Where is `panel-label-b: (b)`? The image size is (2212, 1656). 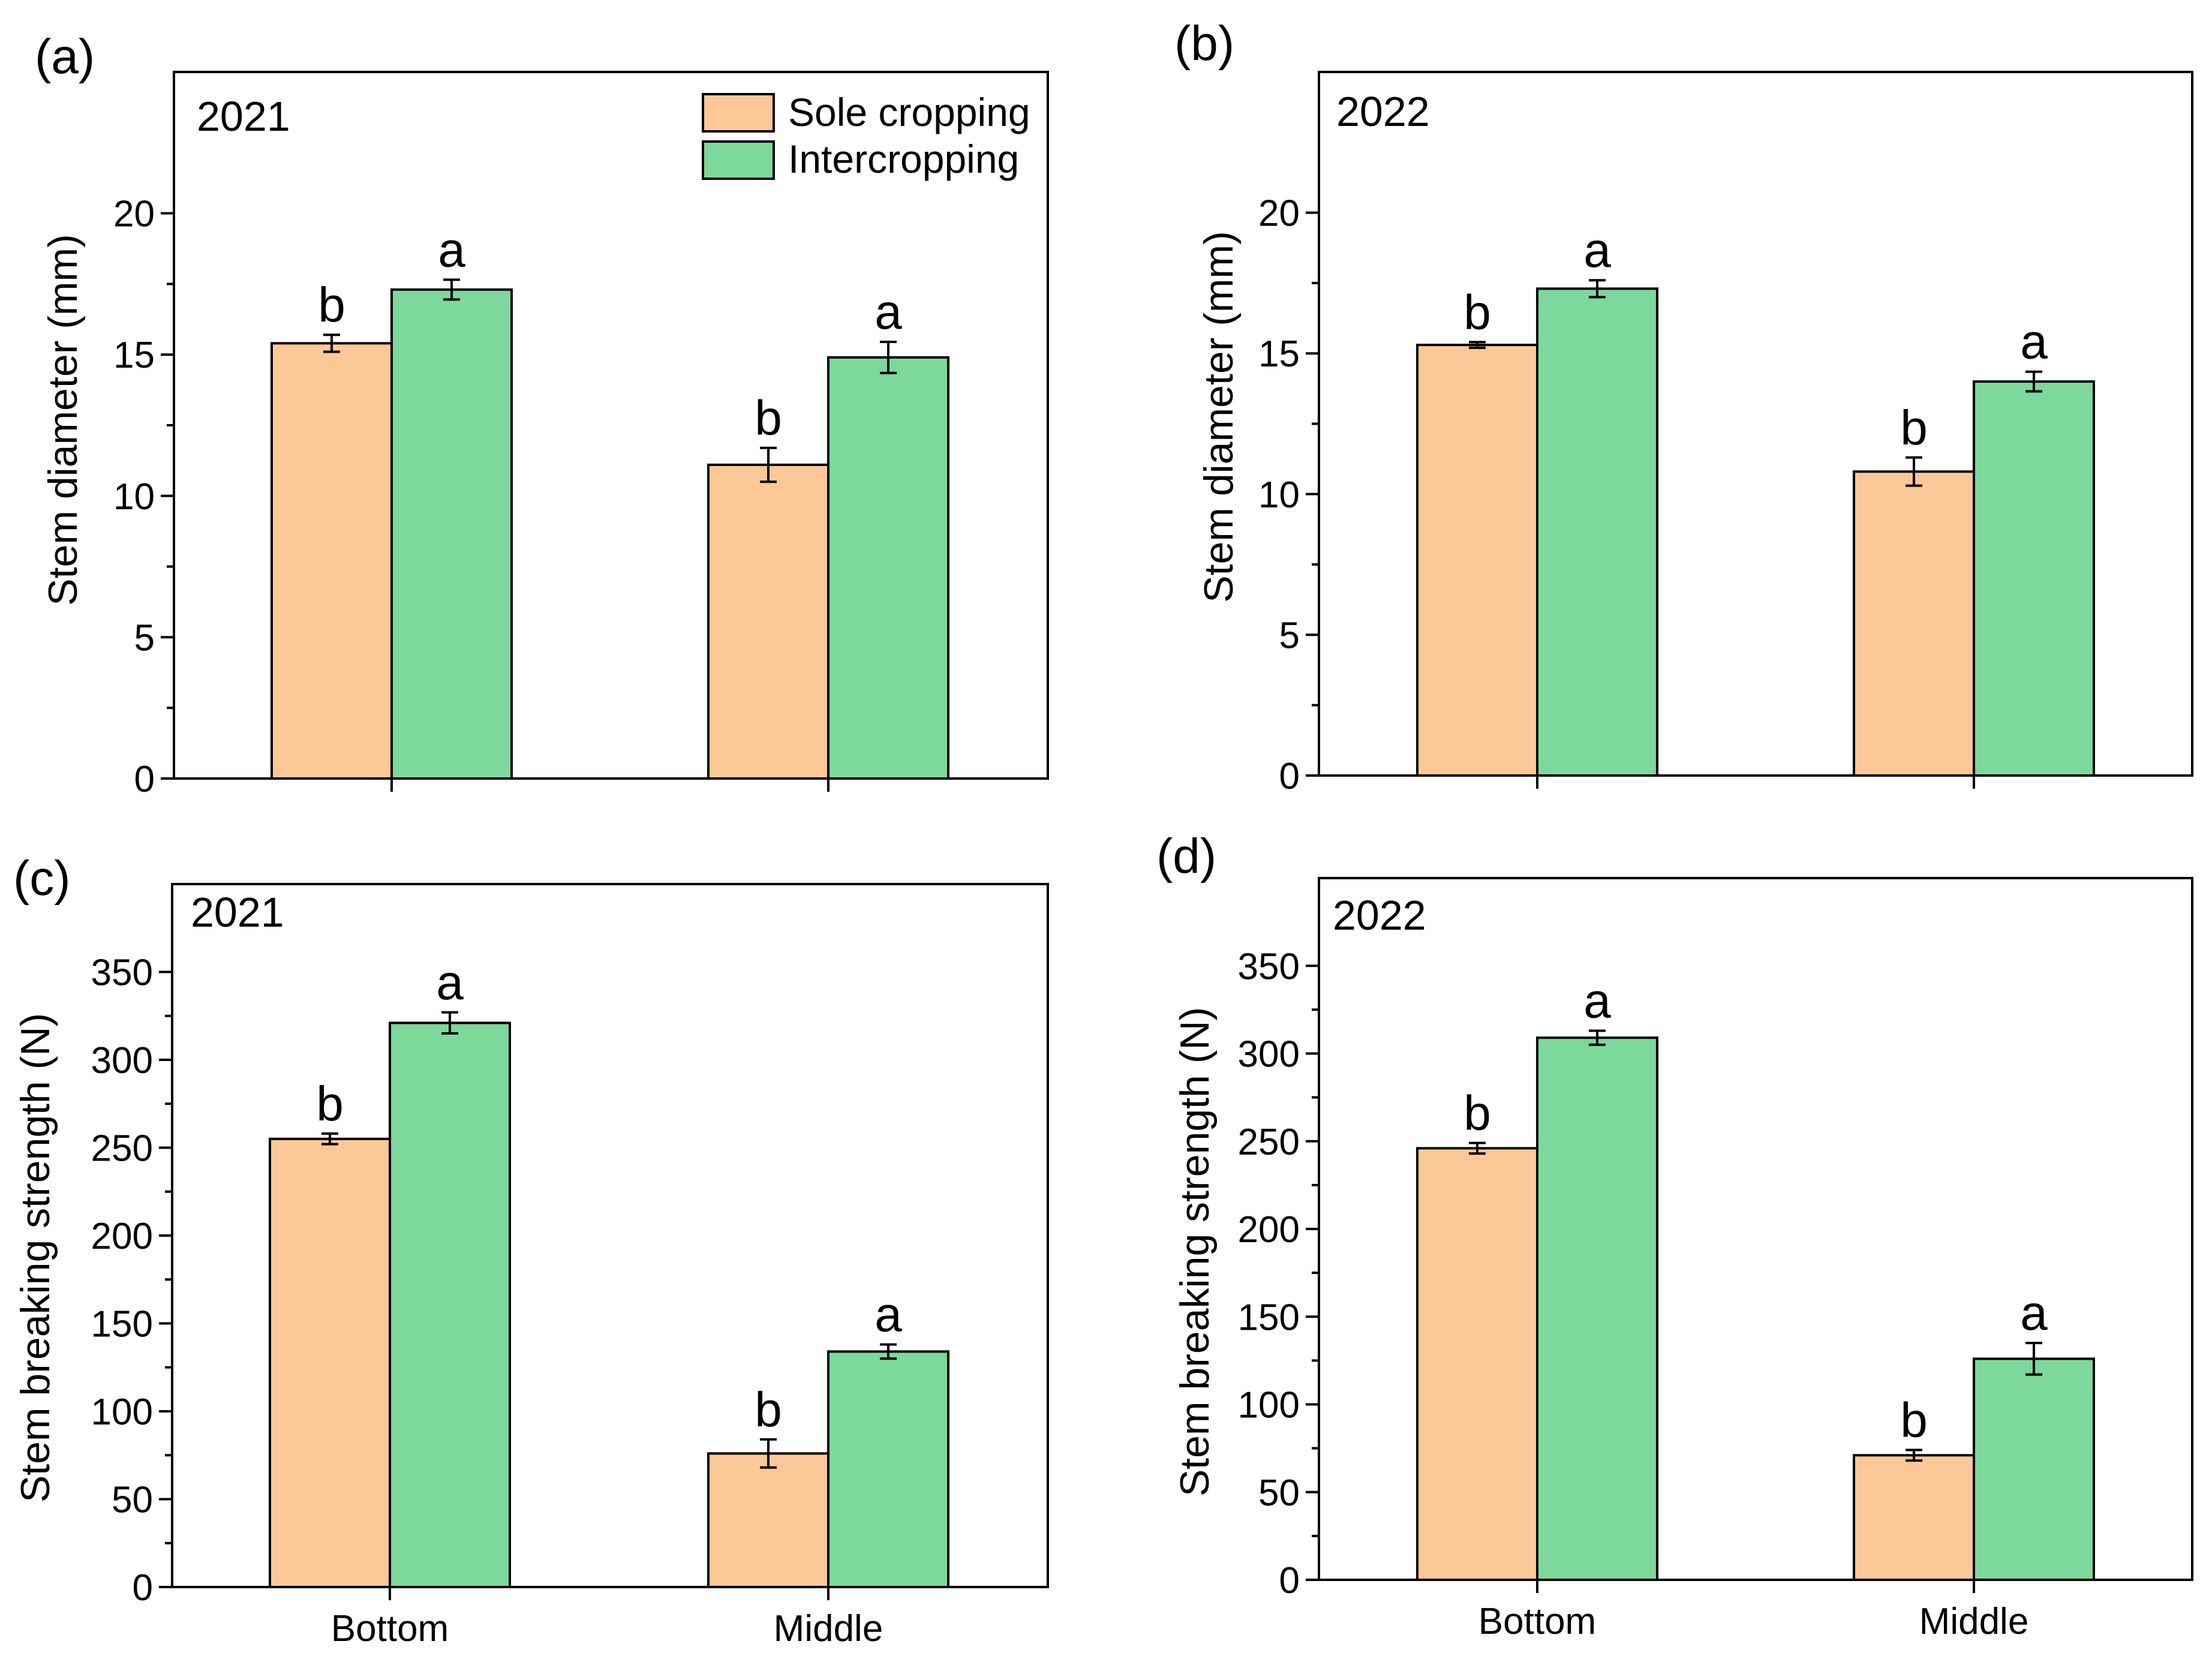 panel-label-b: (b) is located at coordinates (1204, 43).